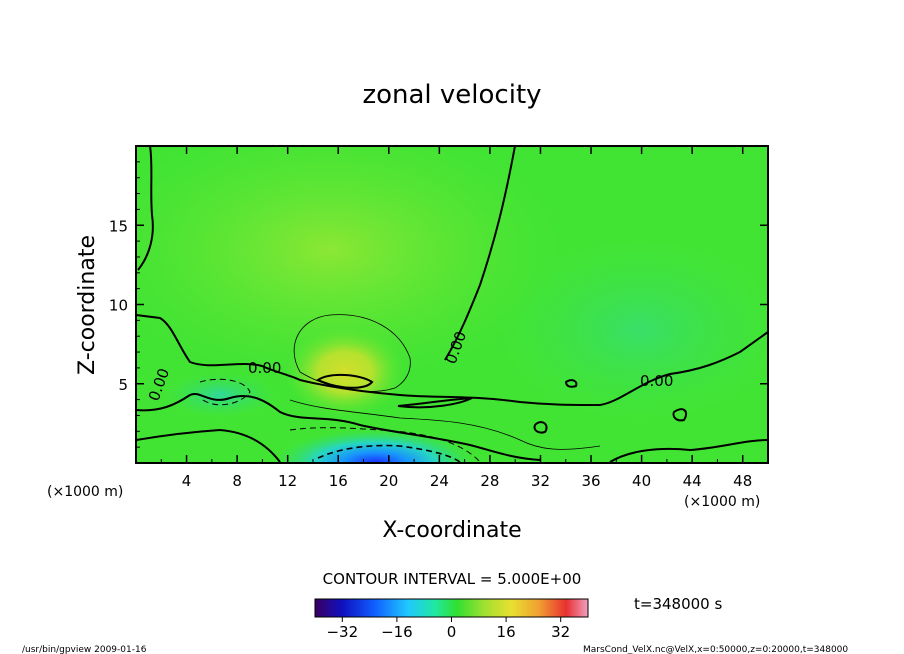  What do you see at coordinates (145, 208) in the screenshot?
I see `contour-zero-left-upper` at bounding box center [145, 208].